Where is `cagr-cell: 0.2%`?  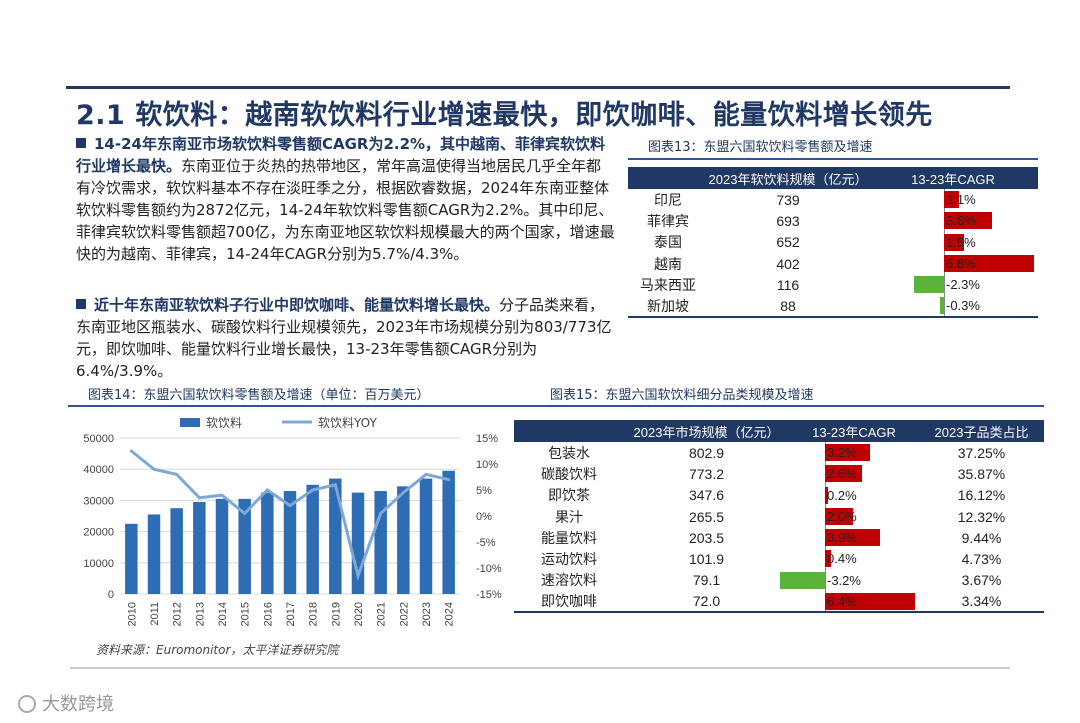 cagr-cell: 0.2% is located at coordinates (854, 495).